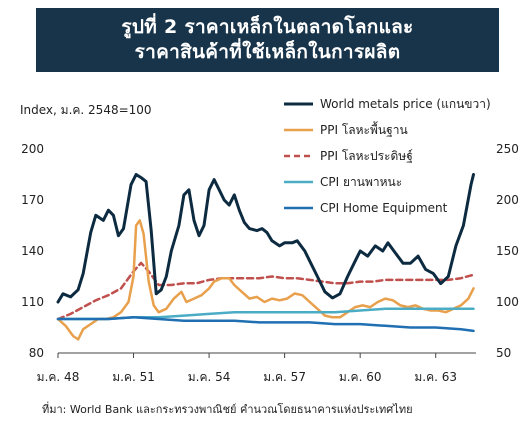  What do you see at coordinates (32, 302) in the screenshot?
I see `y-tick-left-1: 110` at bounding box center [32, 302].